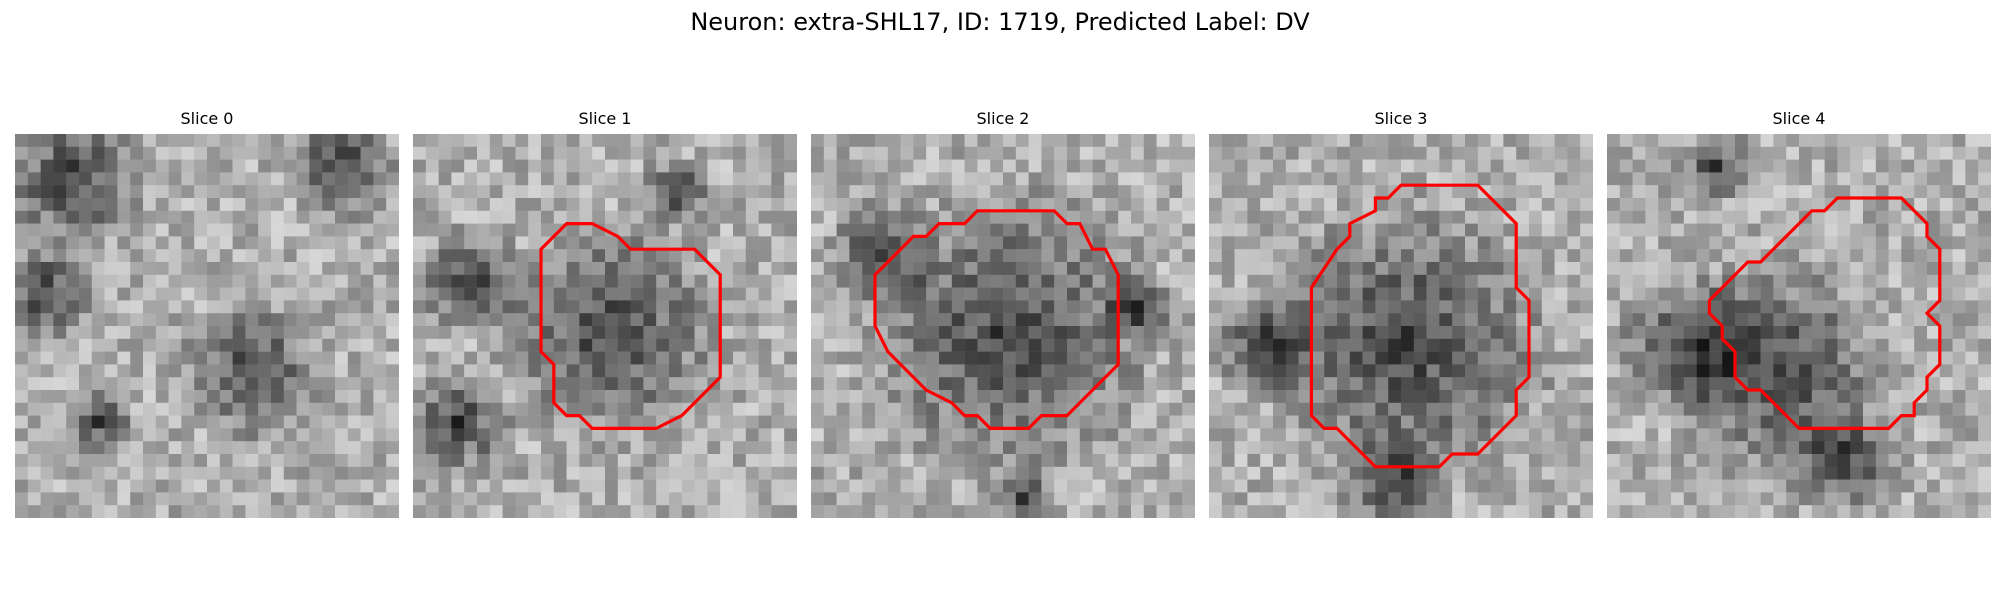 Image resolution: width=2000 pixels, height=600 pixels. What do you see at coordinates (1799, 119) in the screenshot?
I see `slice-title: Slice 4` at bounding box center [1799, 119].